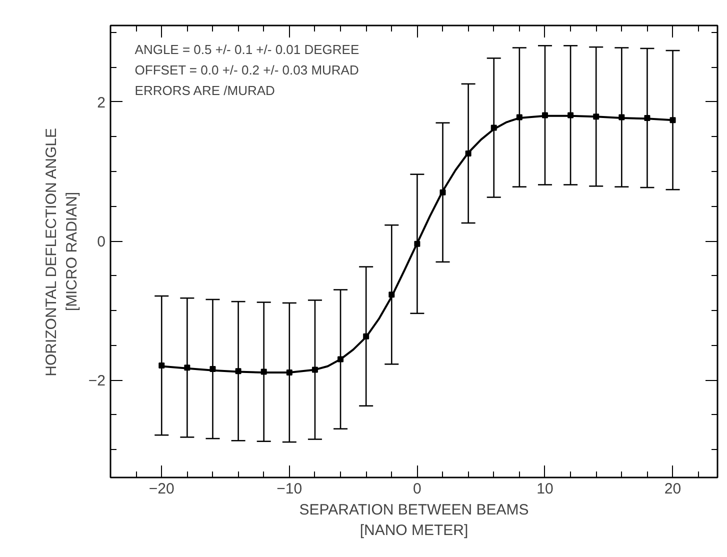 The width and height of the screenshot is (727, 557). Describe the element at coordinates (414, 520) in the screenshot. I see `x-axis-title: SEPARATION BETWEEN BEAMS [NANO METER]` at that location.